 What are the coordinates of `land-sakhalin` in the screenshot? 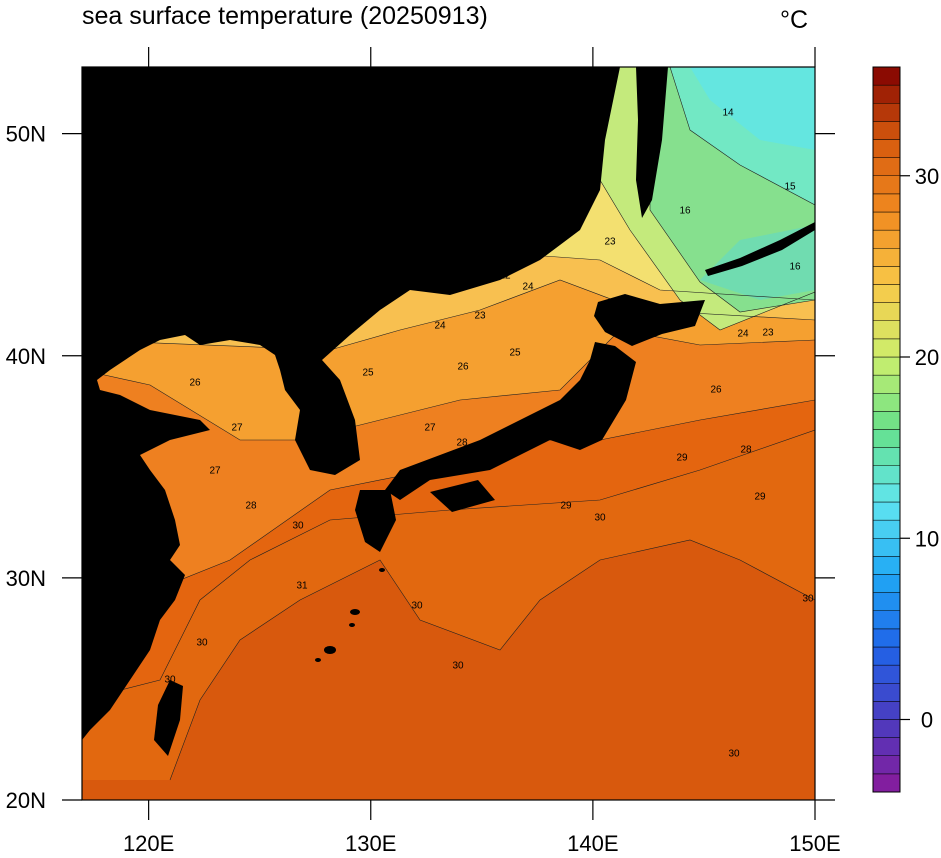 It's located at (652, 142).